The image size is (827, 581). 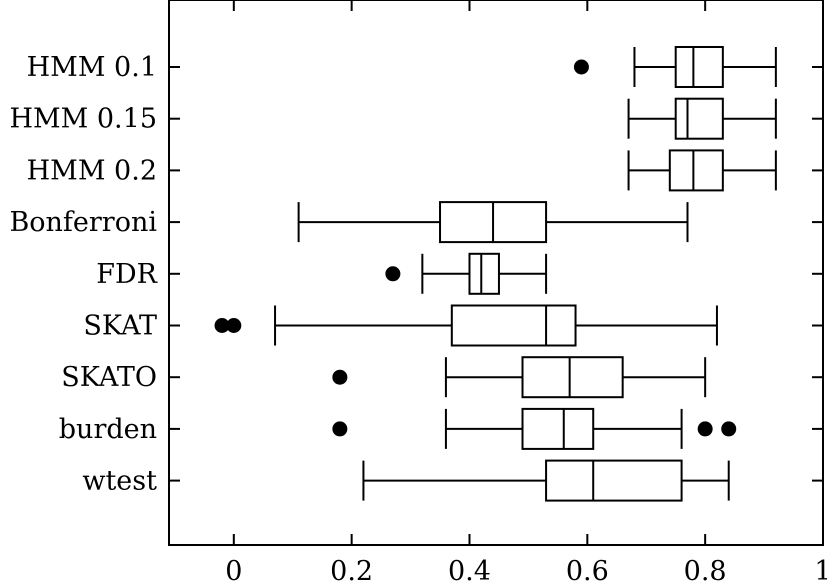 I want to click on category-label: HMM 0.15, so click(x=83, y=119).